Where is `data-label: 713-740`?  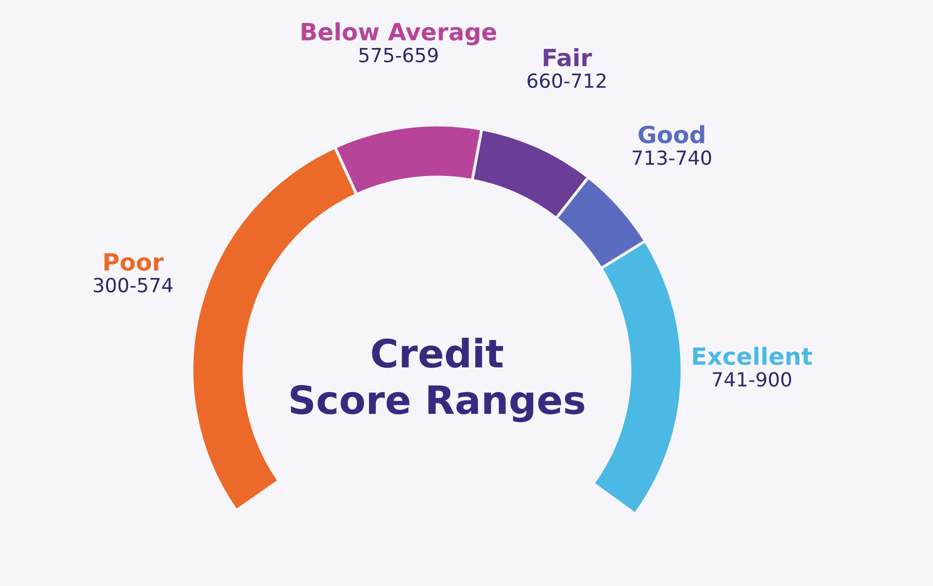
data-label: 713-740 is located at coordinates (672, 158).